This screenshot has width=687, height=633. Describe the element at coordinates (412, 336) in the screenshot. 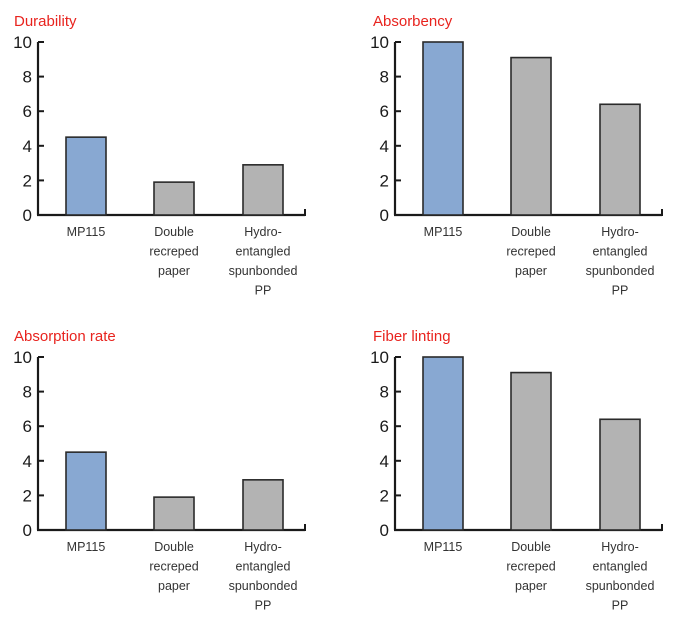

I see `chart-title: Fiber linting` at that location.